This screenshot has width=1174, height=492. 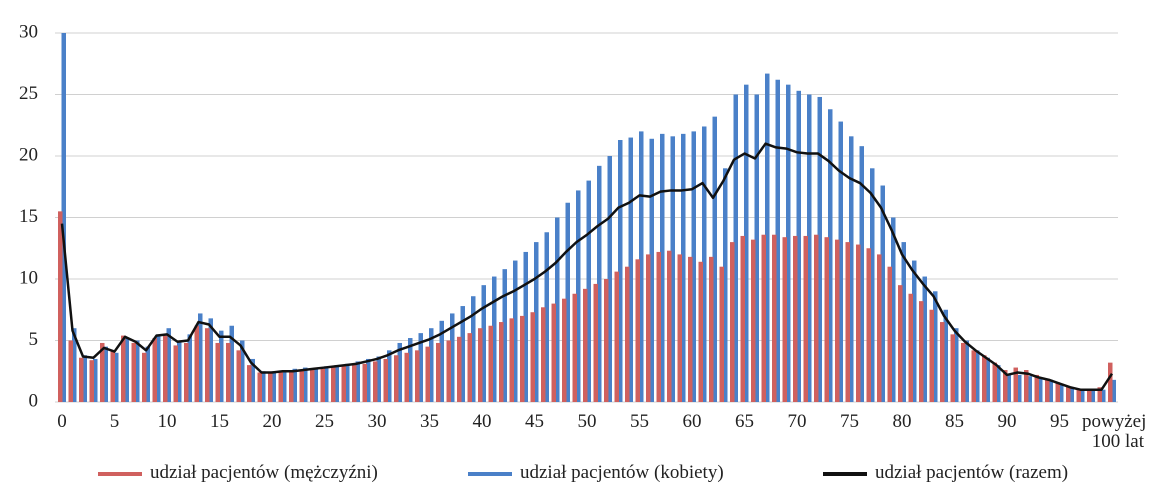 What do you see at coordinates (28, 216) in the screenshot?
I see `y-tick-label: 15` at bounding box center [28, 216].